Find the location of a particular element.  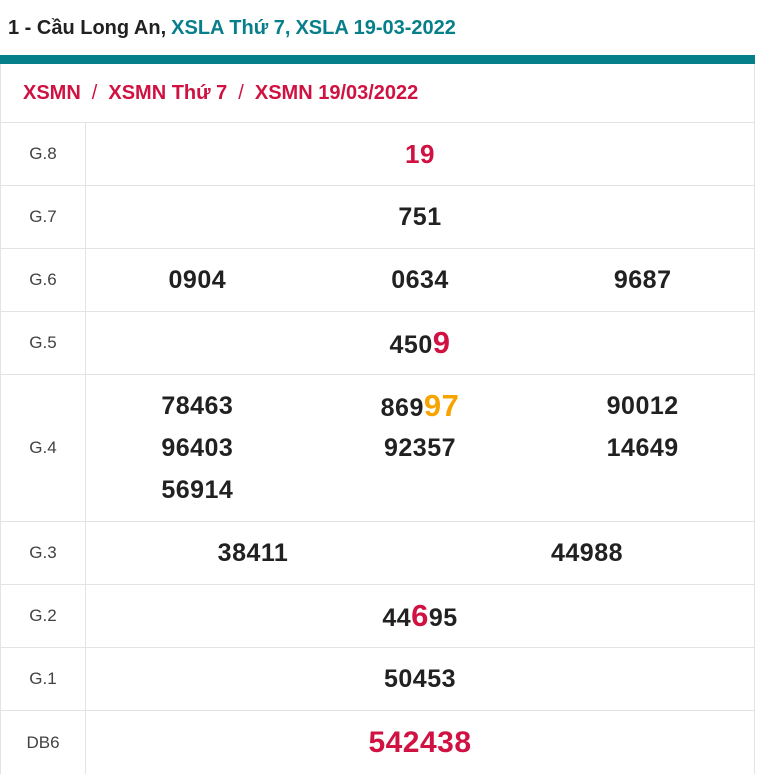

prize-label: G.8 is located at coordinates (43, 154).